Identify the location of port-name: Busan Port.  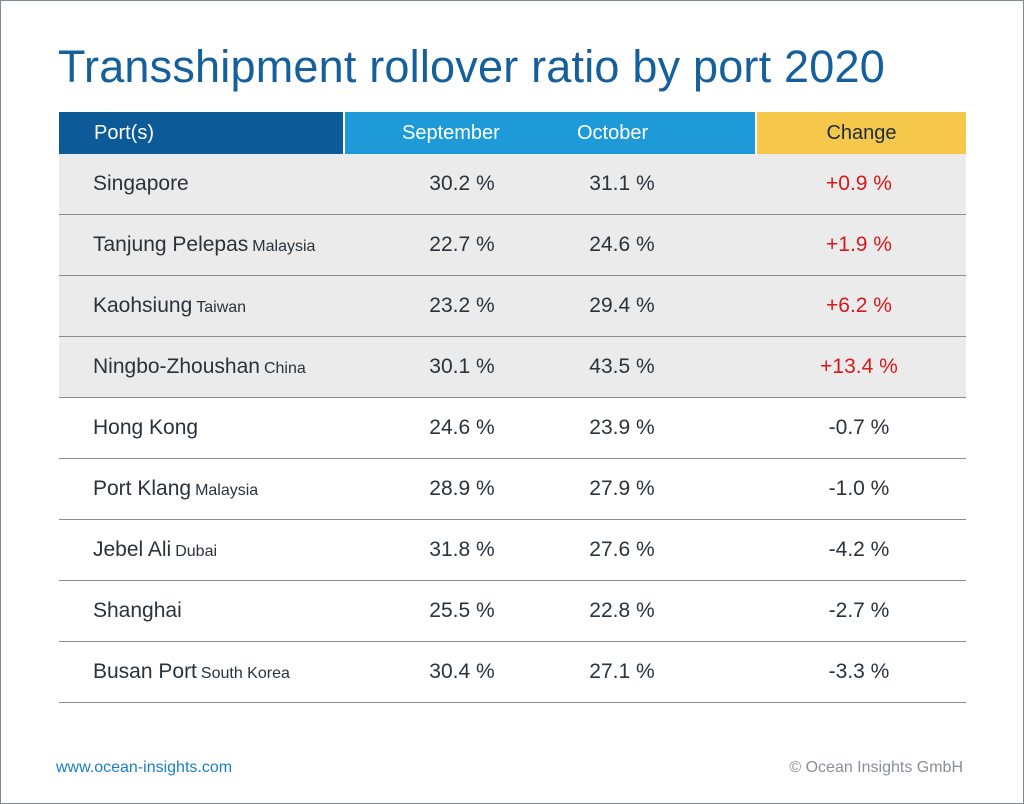
(145, 671).